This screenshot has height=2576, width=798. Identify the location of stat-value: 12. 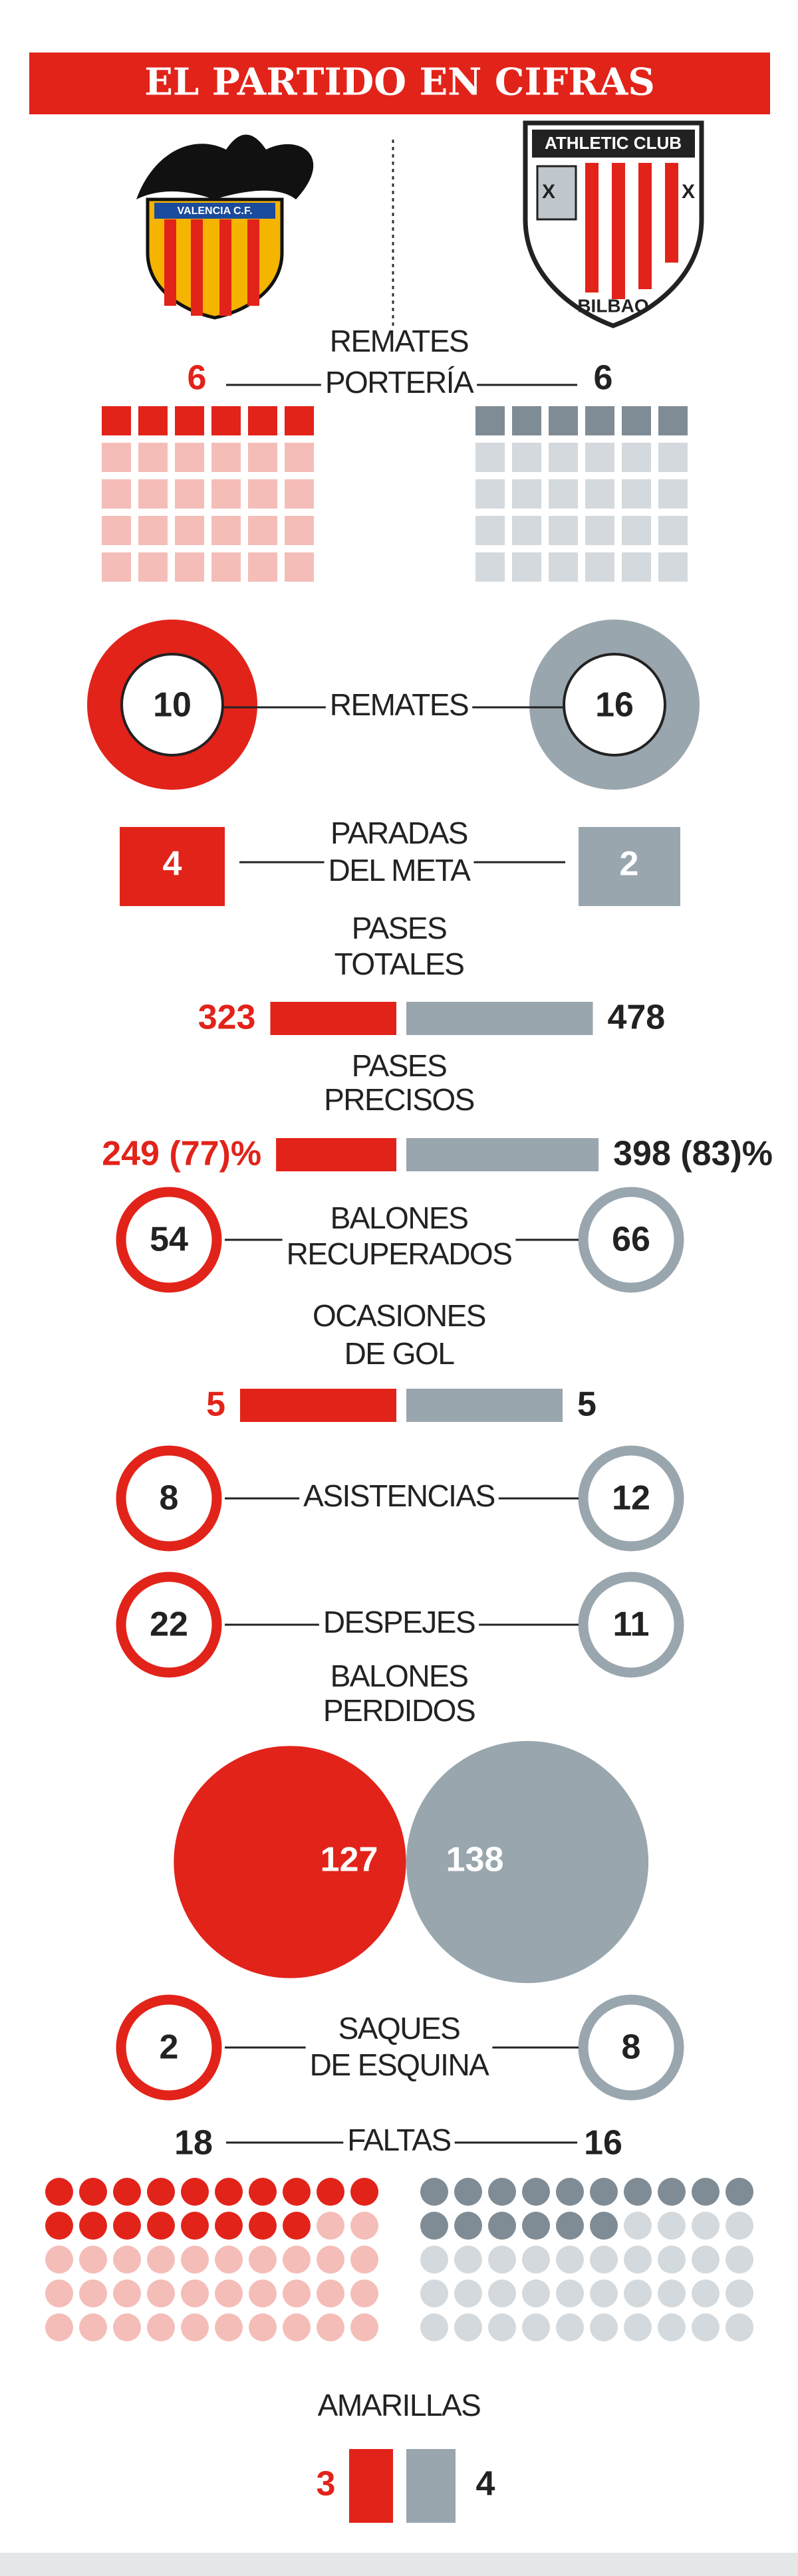
(631, 1498).